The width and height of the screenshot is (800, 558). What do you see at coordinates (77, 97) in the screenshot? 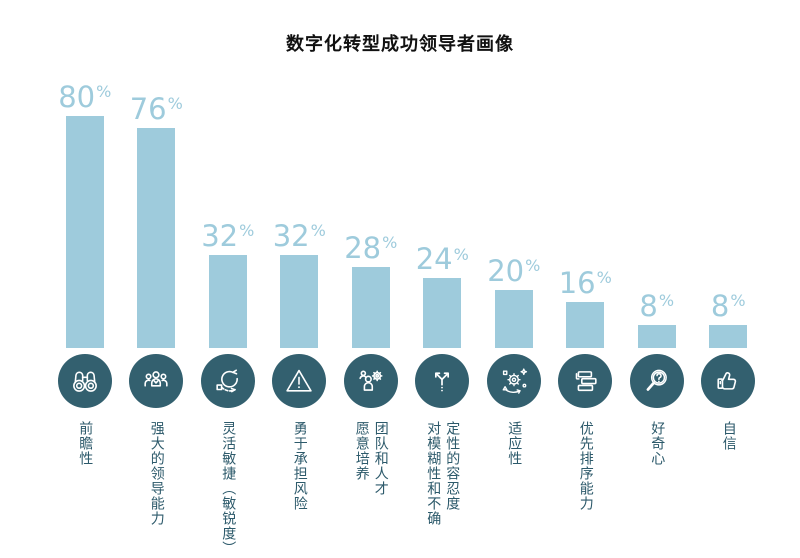
I see `value-number: 80` at bounding box center [77, 97].